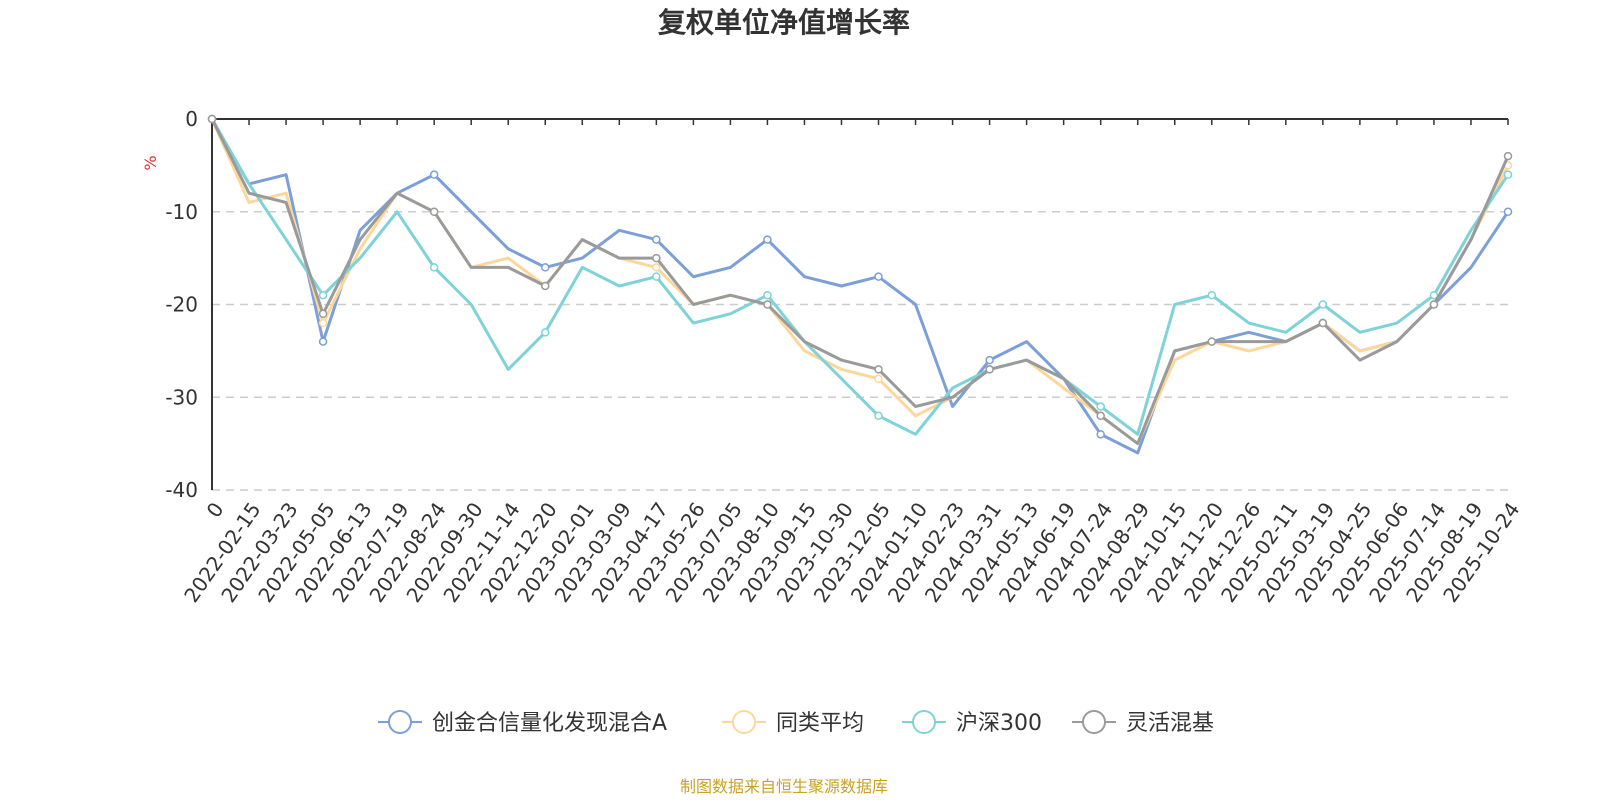 This screenshot has width=1600, height=800. I want to click on x-tick-label: 0, so click(215, 510).